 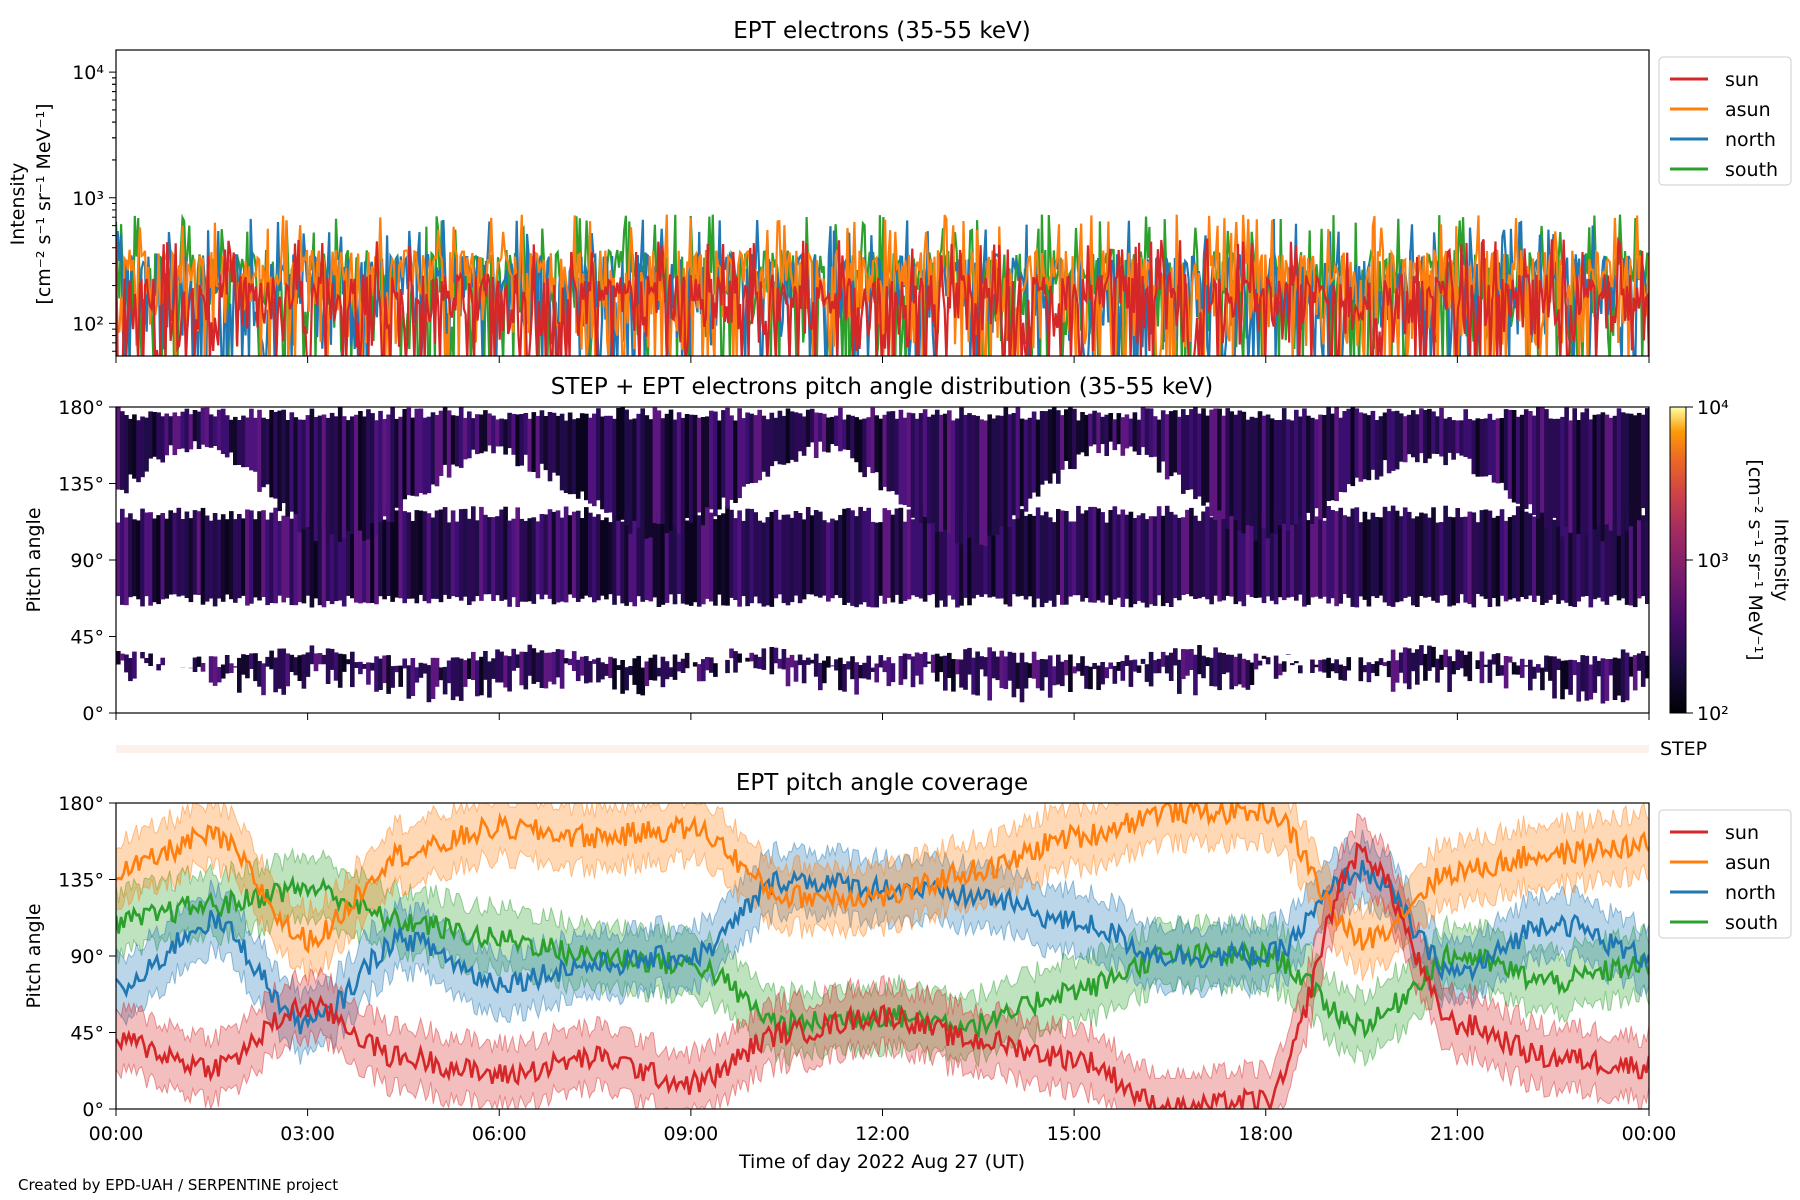 What do you see at coordinates (882, 1134) in the screenshot?
I see `x-tick-label: 12:00` at bounding box center [882, 1134].